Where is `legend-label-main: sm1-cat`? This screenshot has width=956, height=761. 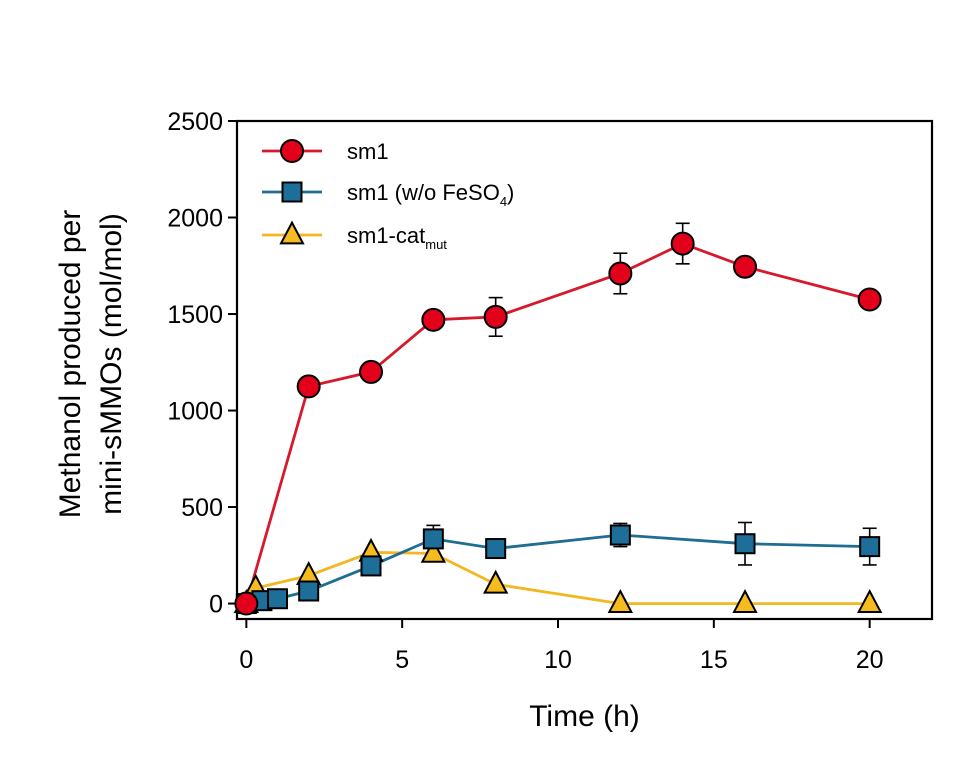
legend-label-main: sm1-cat is located at coordinates (386, 235).